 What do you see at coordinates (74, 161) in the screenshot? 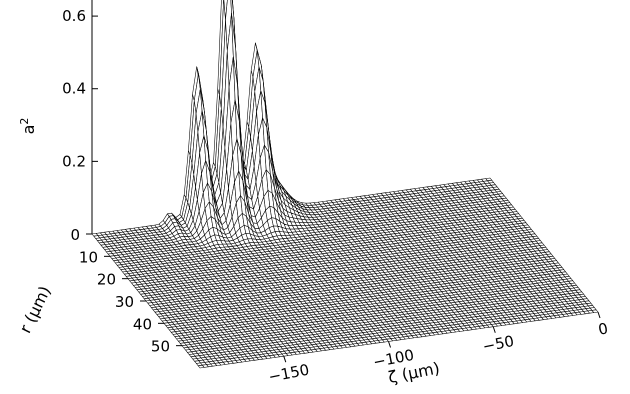
I see `z-tick-label: 0.2` at bounding box center [74, 161].